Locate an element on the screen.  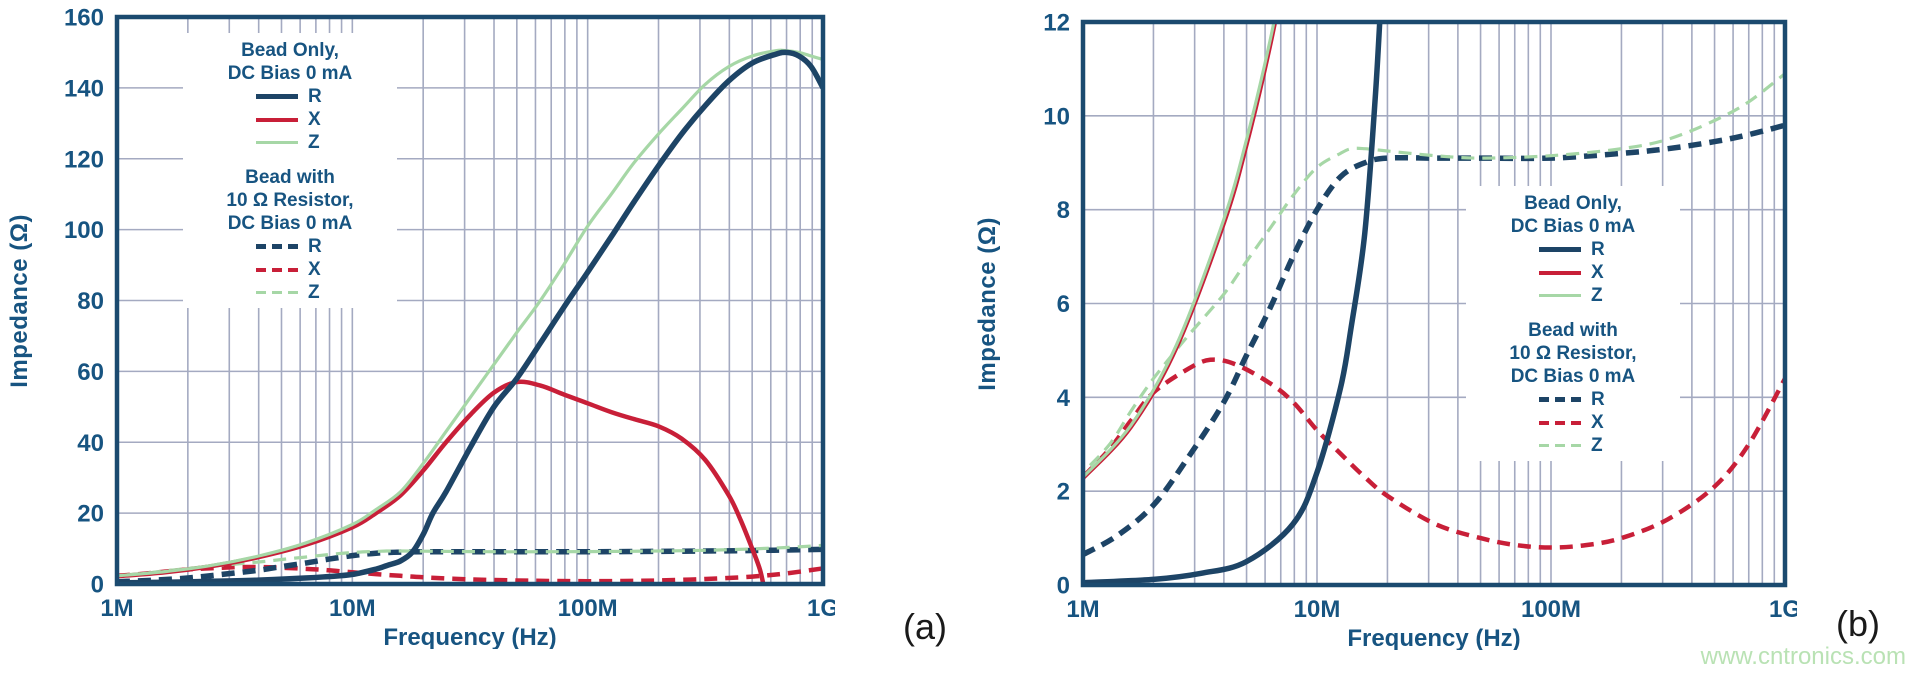
y-tick-label: 140 is located at coordinates (84, 88).